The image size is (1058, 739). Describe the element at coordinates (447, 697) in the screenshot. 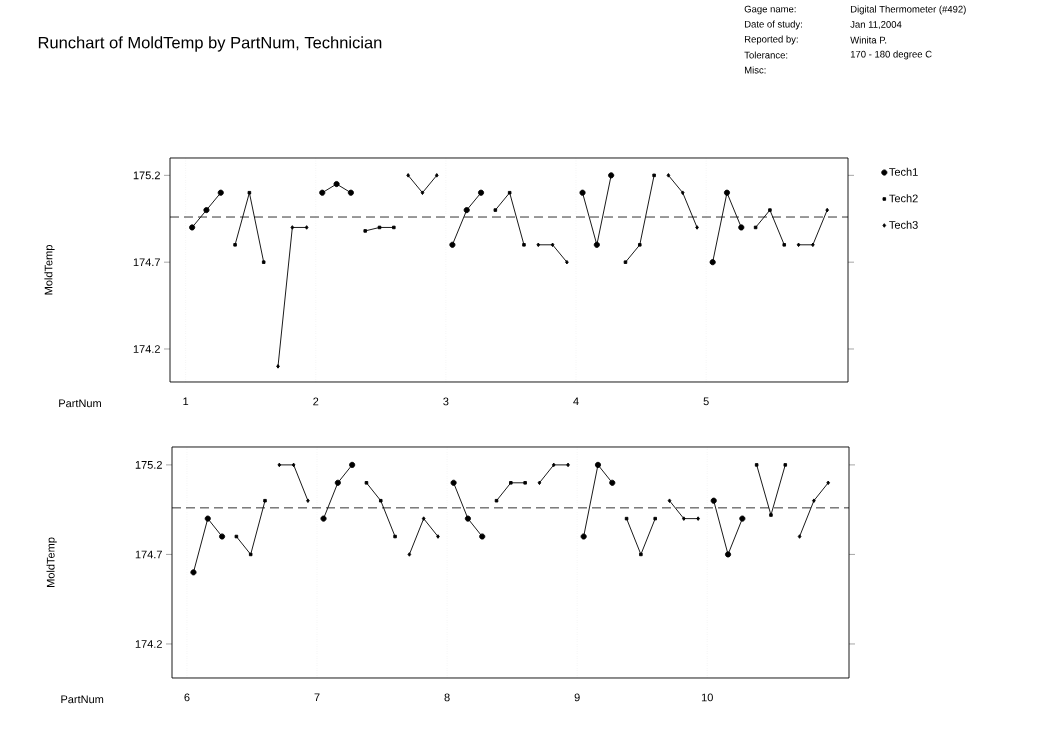

I see `x-tick-label: 8` at that location.